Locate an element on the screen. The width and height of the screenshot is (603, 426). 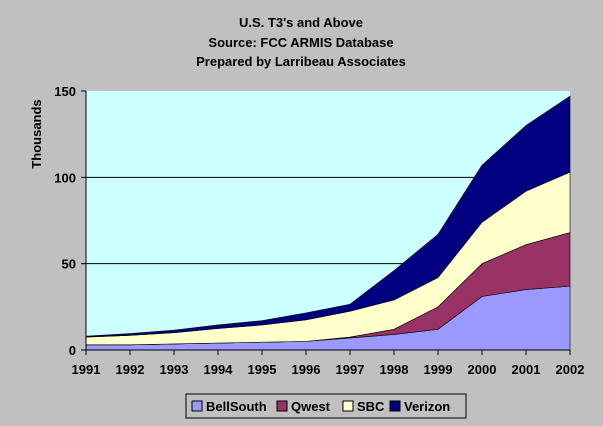
y-tick-label-100: 100 is located at coordinates (65, 177).